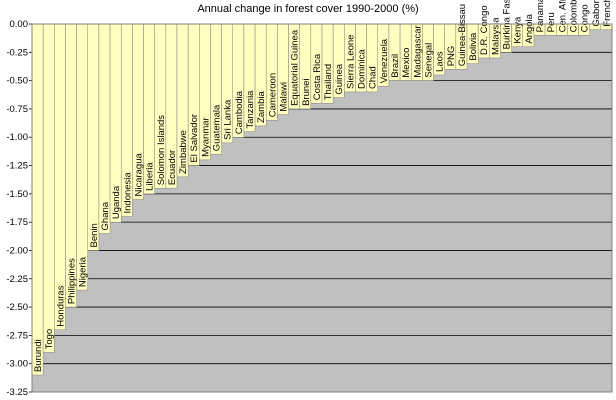 Image resolution: width=616 pixels, height=400 pixels. I want to click on category-label: El Salvador, so click(194, 138).